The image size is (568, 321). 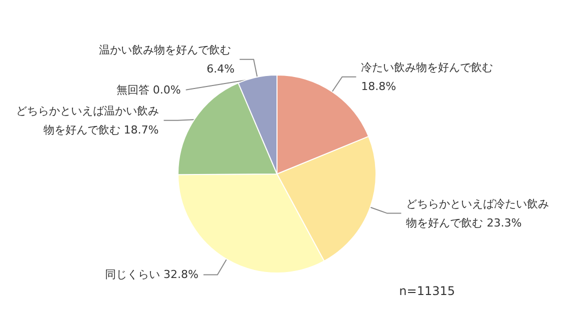 What do you see at coordinates (87, 120) in the screenshot?
I see `slice-label: どちらかといえば温かい飲み物を好んで飲む 18.7%` at bounding box center [87, 120].